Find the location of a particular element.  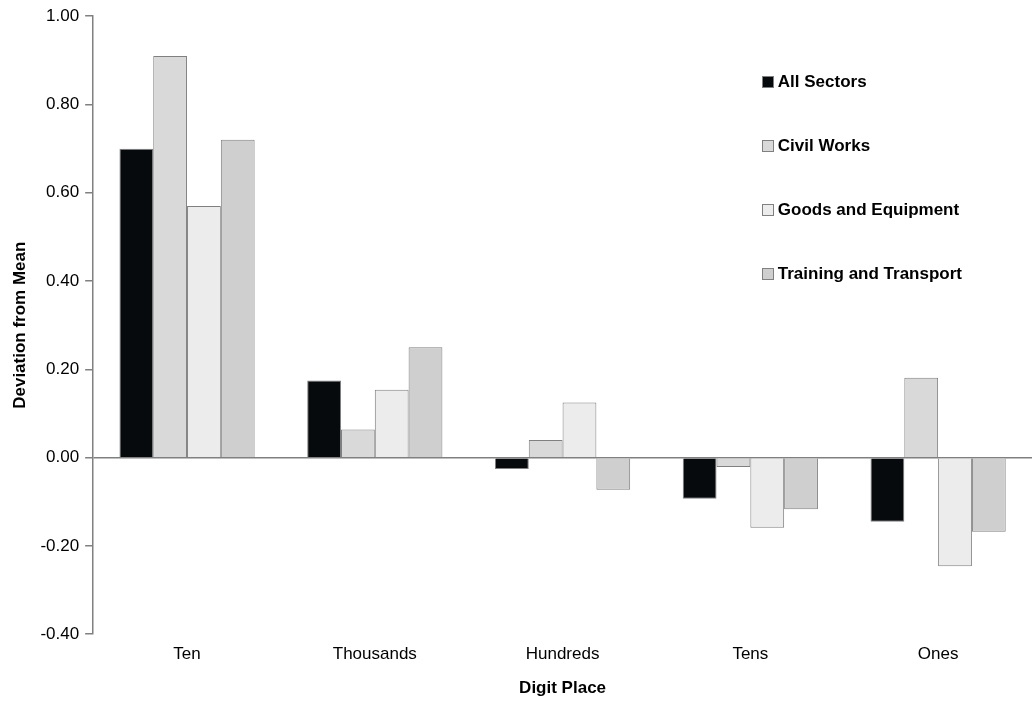

y-tick-label: -0.40 is located at coordinates (60, 633).